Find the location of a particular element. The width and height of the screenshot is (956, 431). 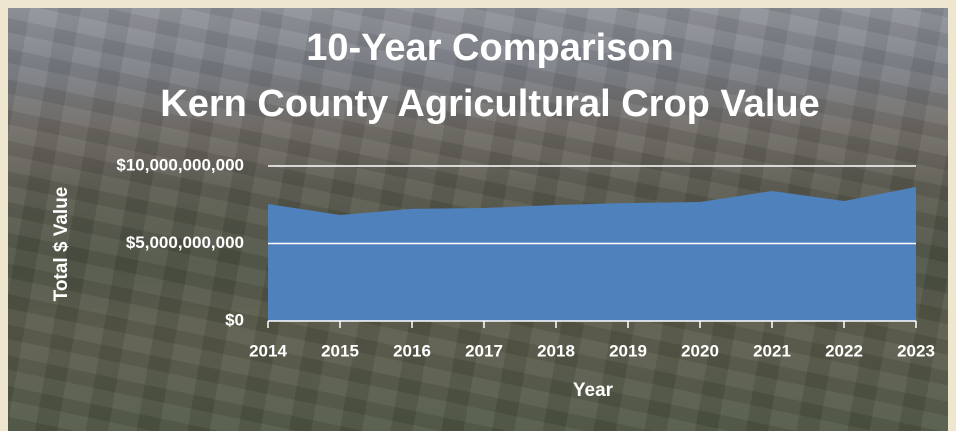

x-tick-label: 2021 is located at coordinates (772, 350).